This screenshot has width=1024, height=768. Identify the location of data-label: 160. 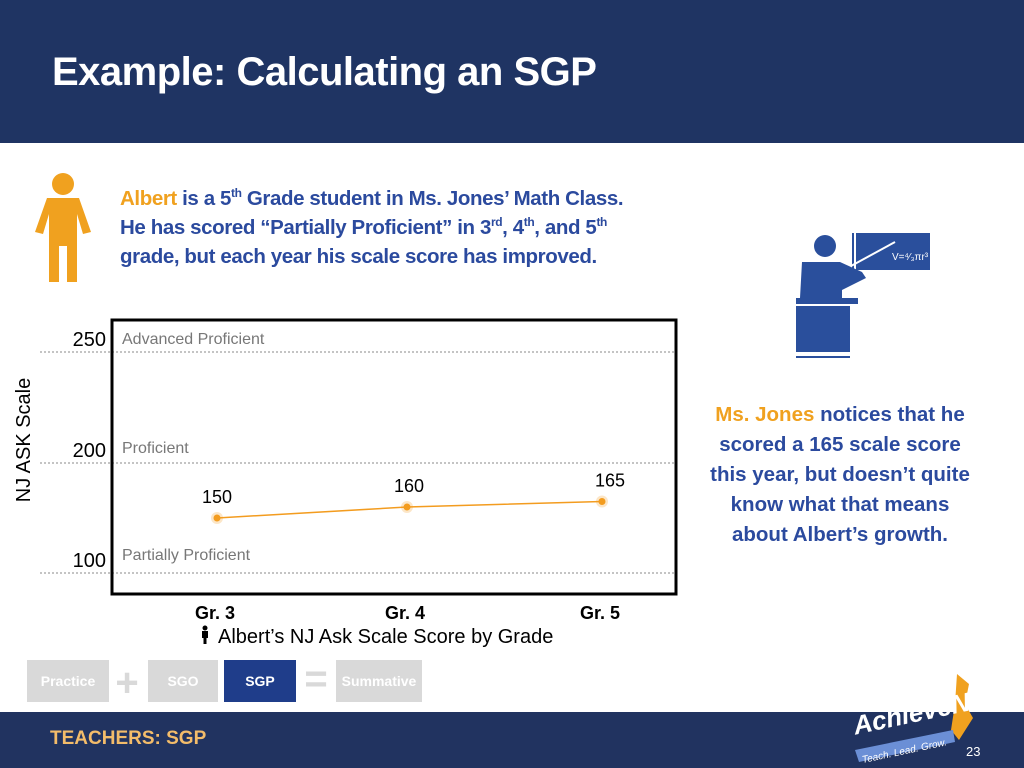
(409, 486).